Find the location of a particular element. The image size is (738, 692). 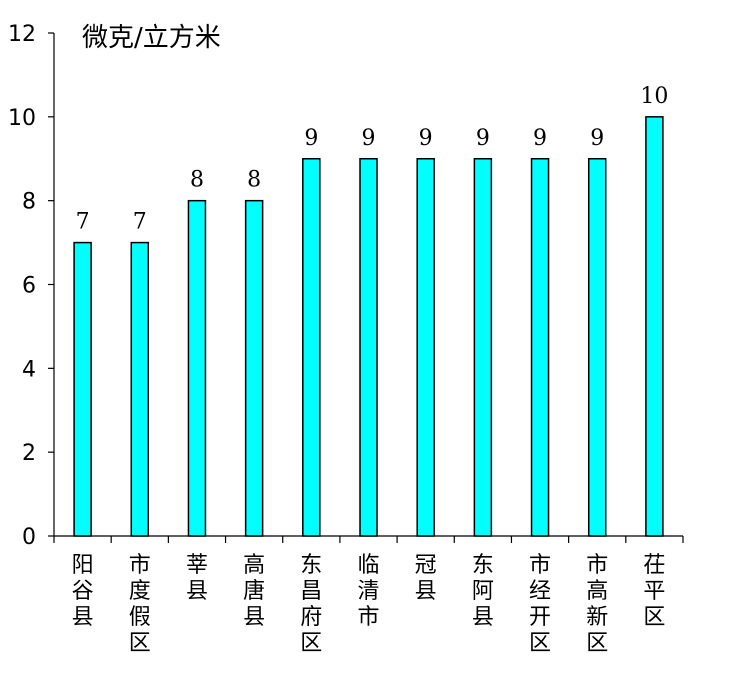

category-label: 市度假区 is located at coordinates (140, 604).